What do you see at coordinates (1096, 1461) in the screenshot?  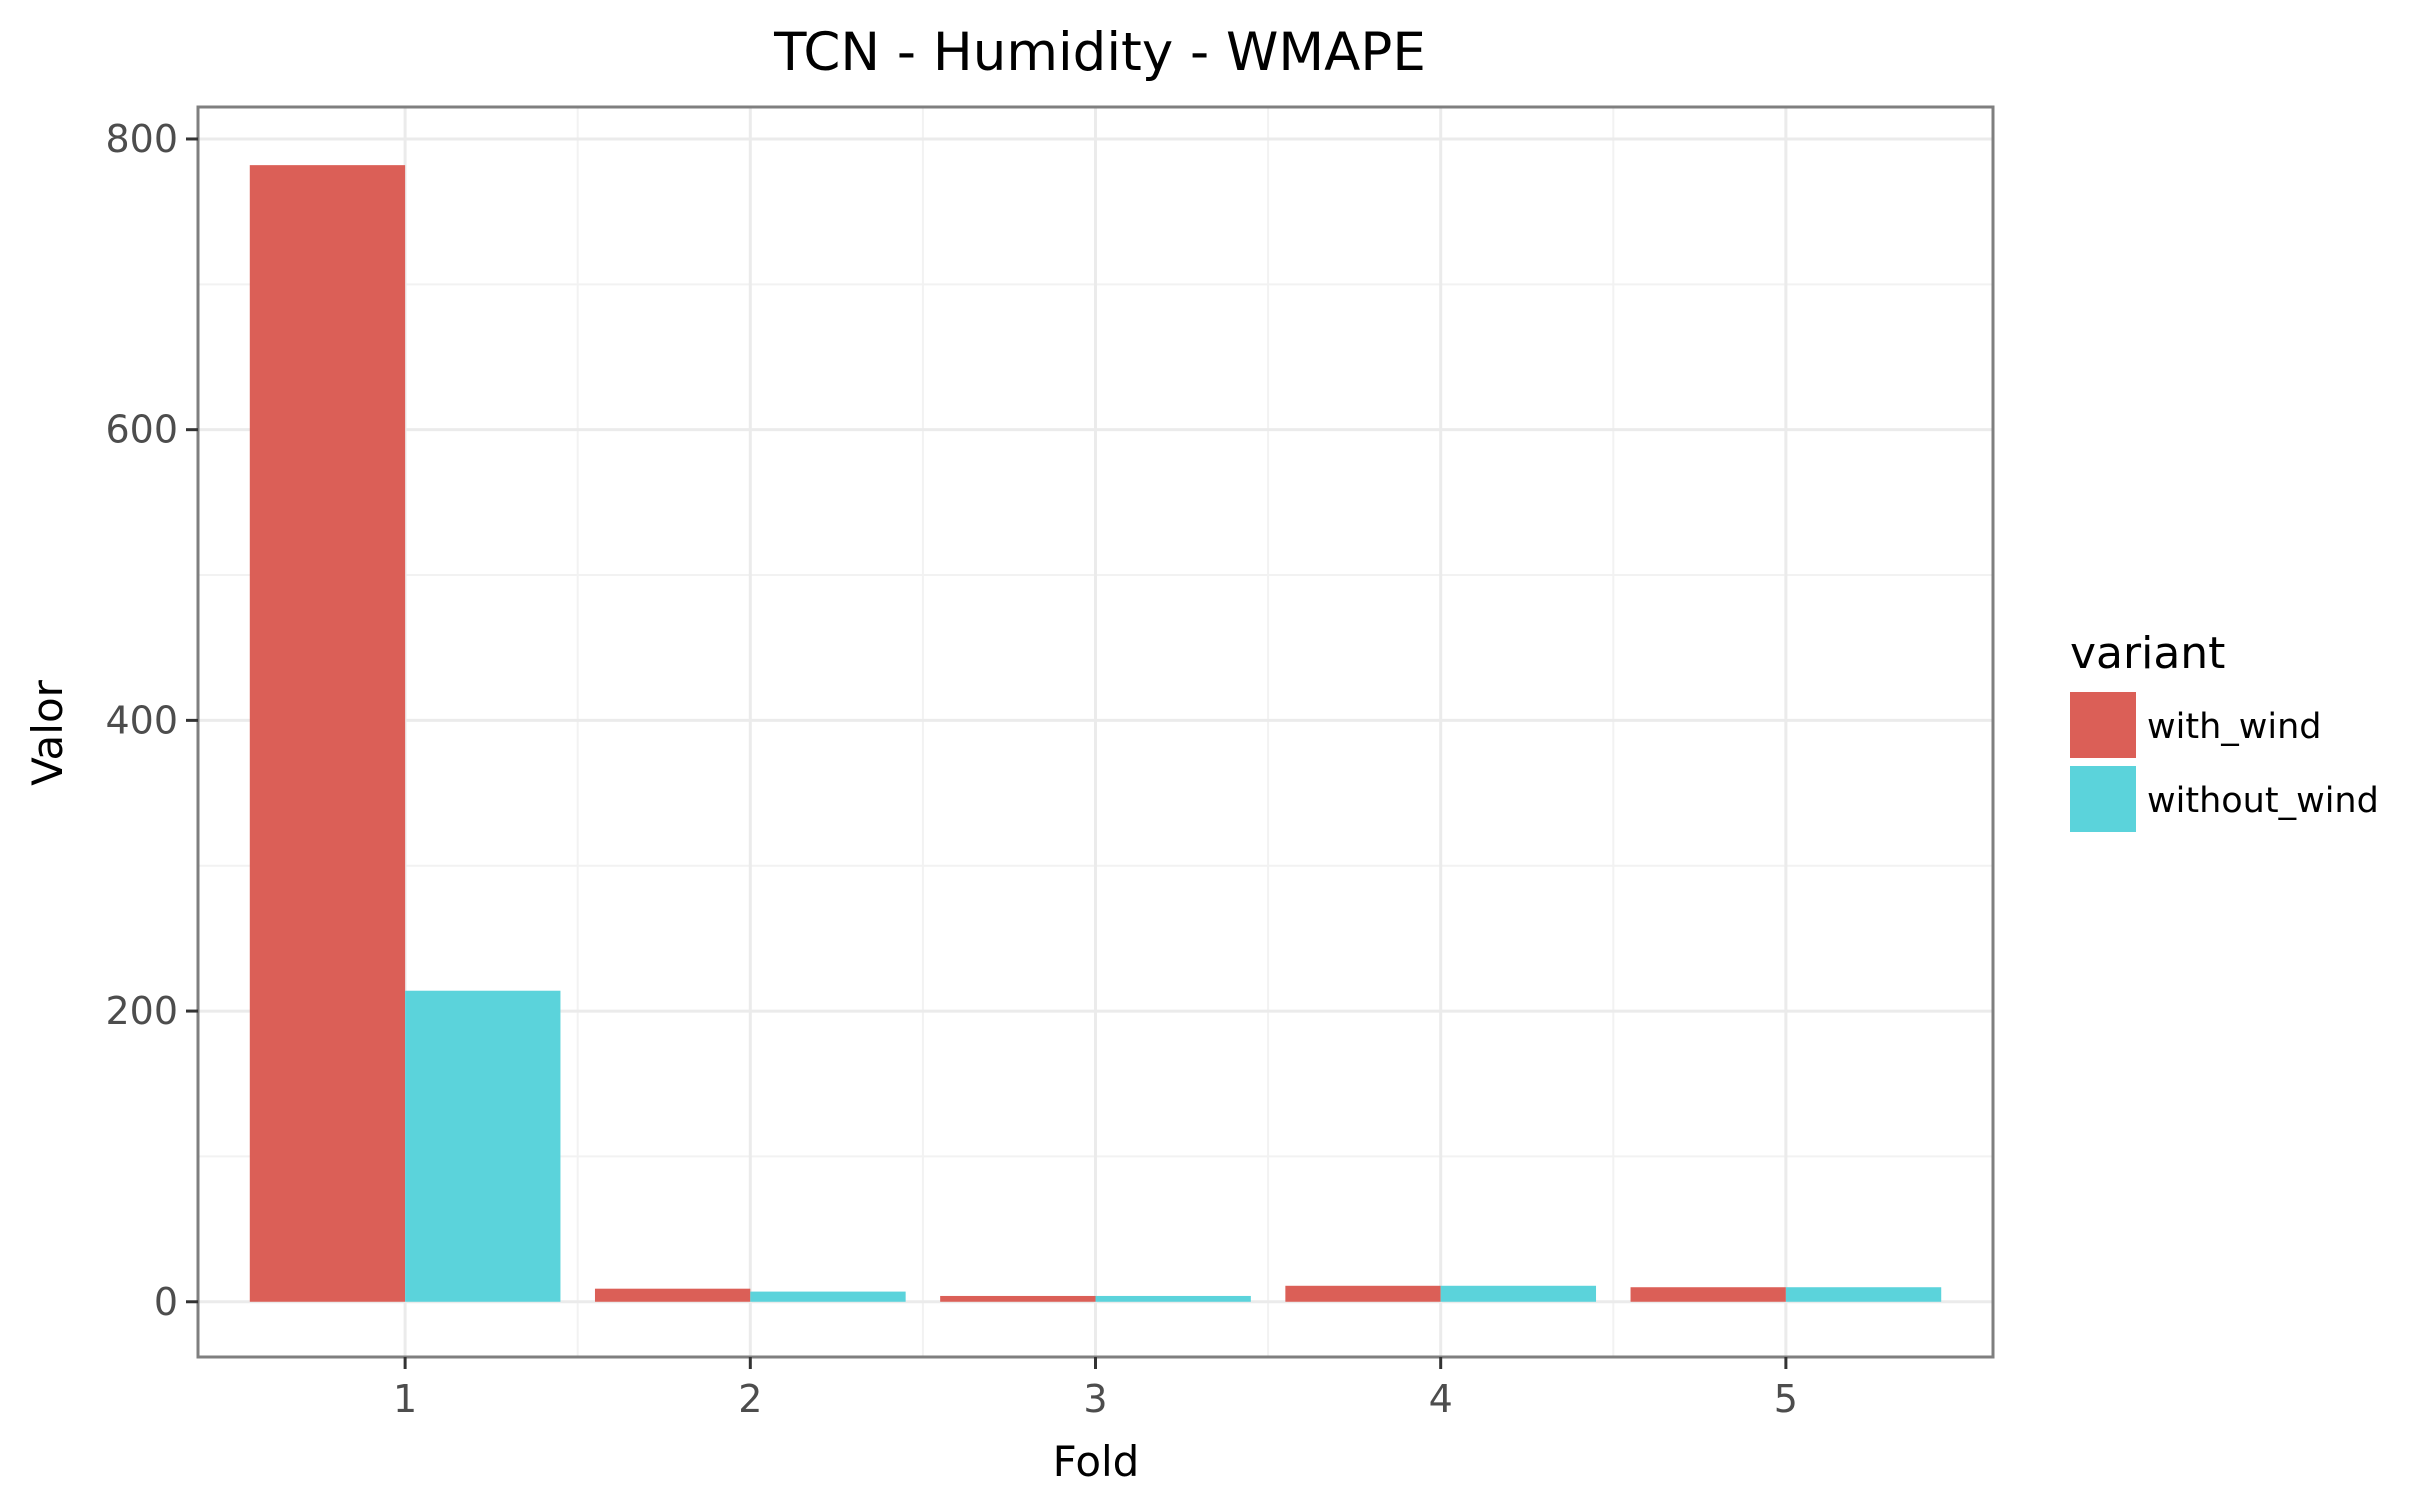 I see `x-axis-title: Fold` at bounding box center [1096, 1461].